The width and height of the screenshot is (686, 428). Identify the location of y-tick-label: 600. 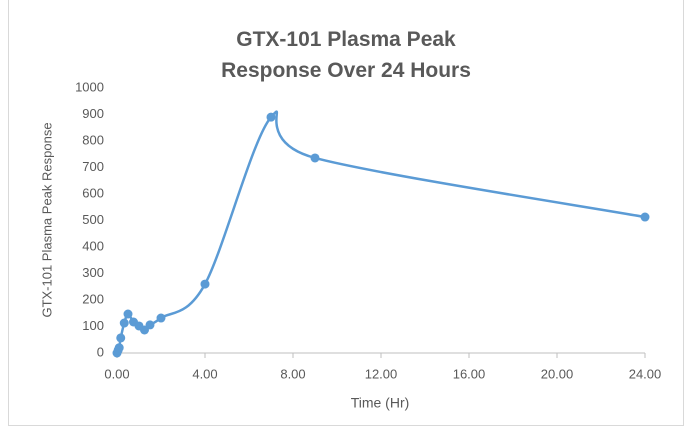
(93, 192).